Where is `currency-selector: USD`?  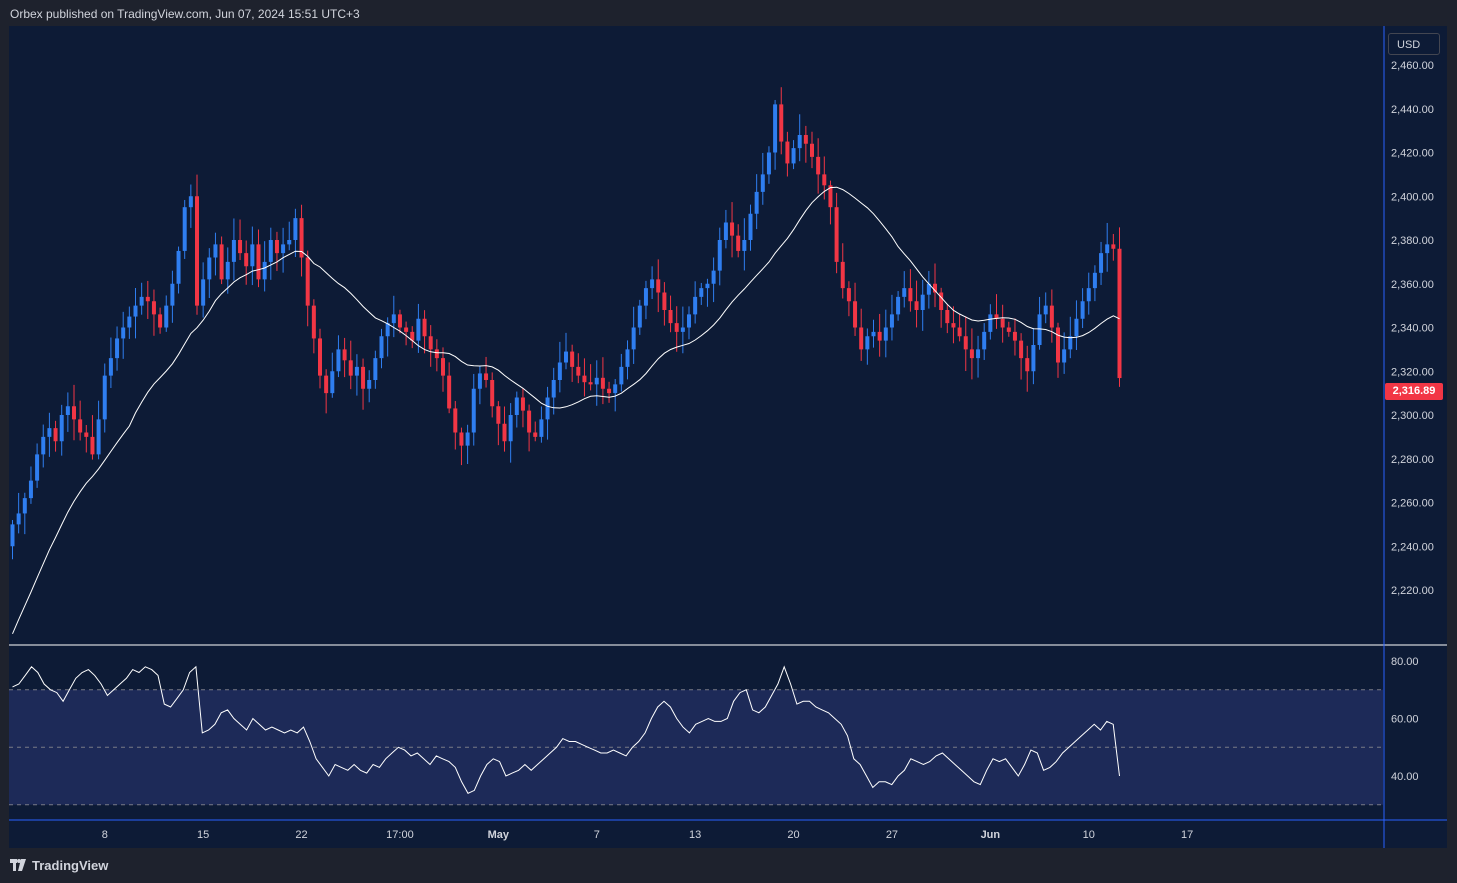
currency-selector: USD is located at coordinates (1414, 44).